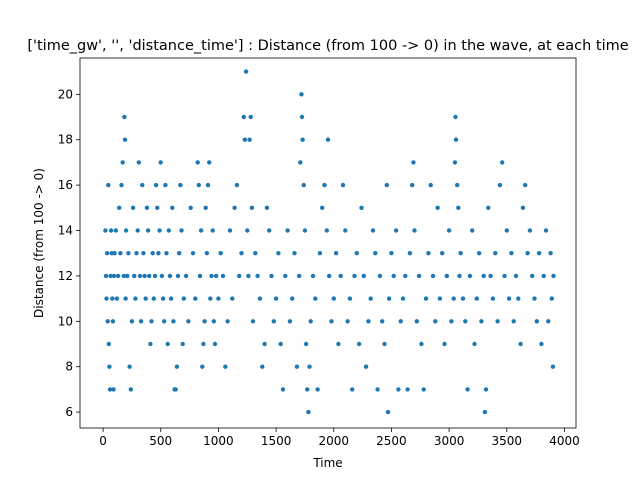 The height and width of the screenshot is (480, 640). I want to click on y-tick-label: 10, so click(65, 321).